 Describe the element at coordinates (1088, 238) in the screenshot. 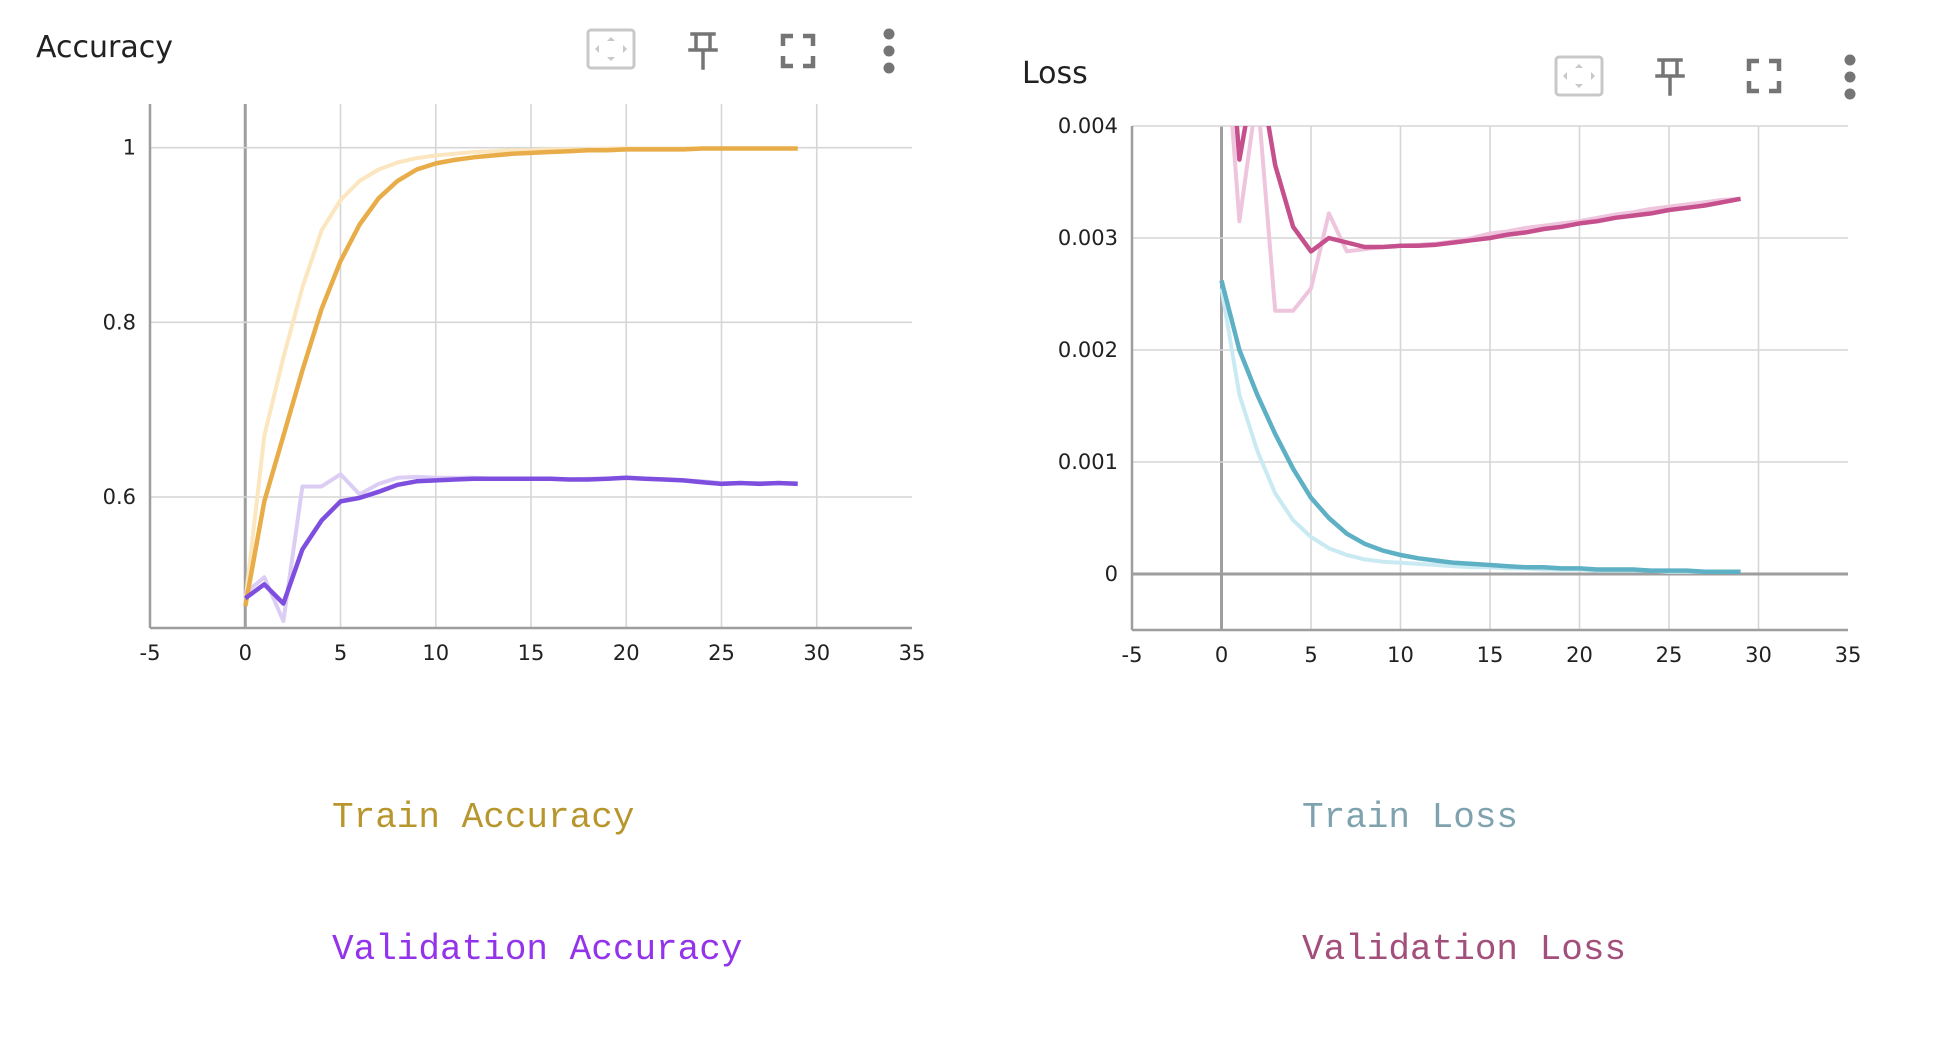

I see `y-tick-label: 0.003` at that location.